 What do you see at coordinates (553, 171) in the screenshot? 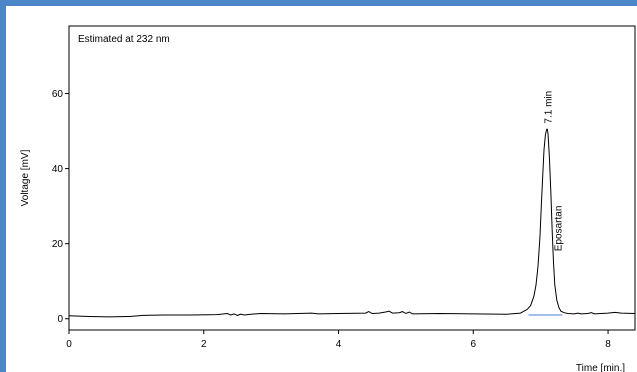
I see `annotation-layer: 7.1 min Eposartan` at bounding box center [553, 171].